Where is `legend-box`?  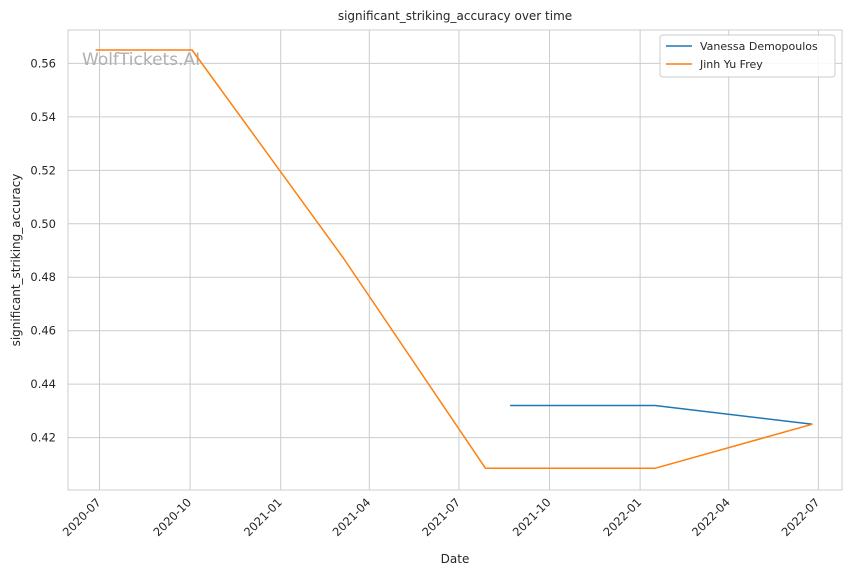 legend-box is located at coordinates (747, 56).